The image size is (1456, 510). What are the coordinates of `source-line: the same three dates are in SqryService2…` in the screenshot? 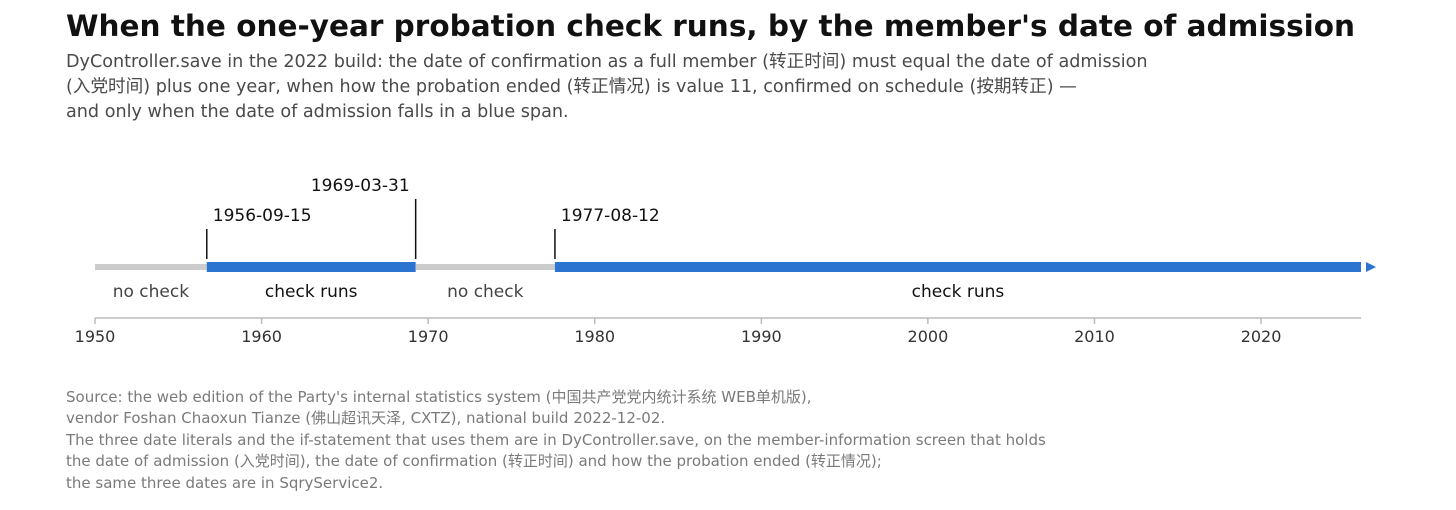 It's located at (225, 482).